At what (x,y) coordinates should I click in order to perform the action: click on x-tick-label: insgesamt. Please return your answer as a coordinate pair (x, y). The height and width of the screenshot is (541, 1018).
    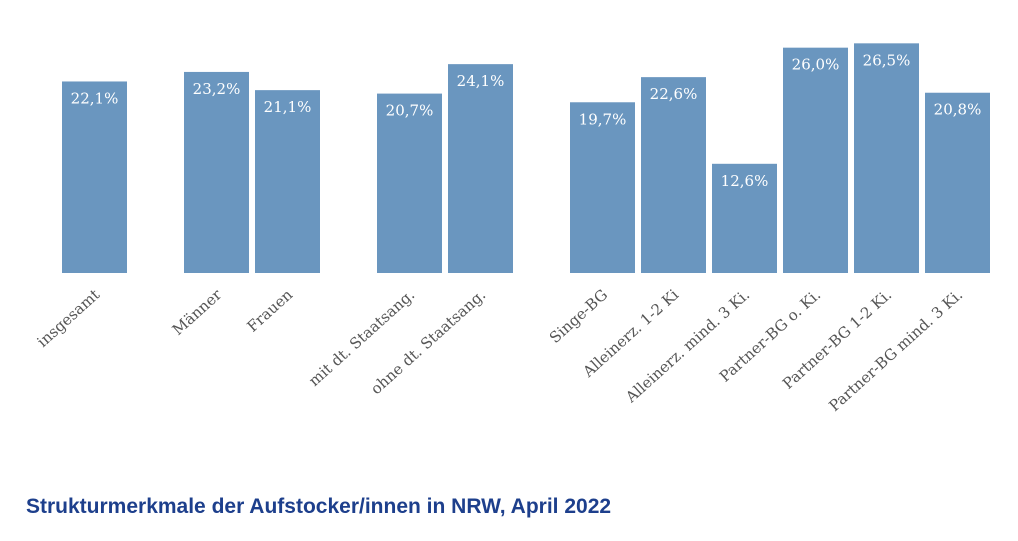
    Looking at the image, I should click on (69, 318).